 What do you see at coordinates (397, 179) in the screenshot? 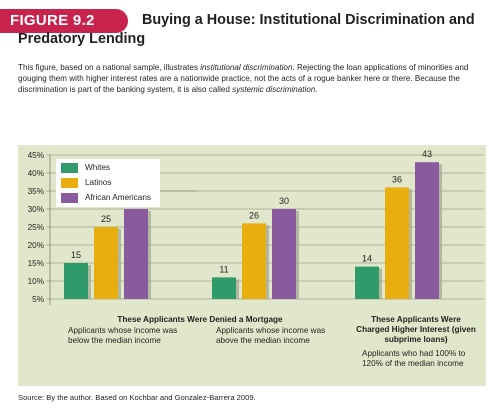
I see `data-label: 36` at bounding box center [397, 179].